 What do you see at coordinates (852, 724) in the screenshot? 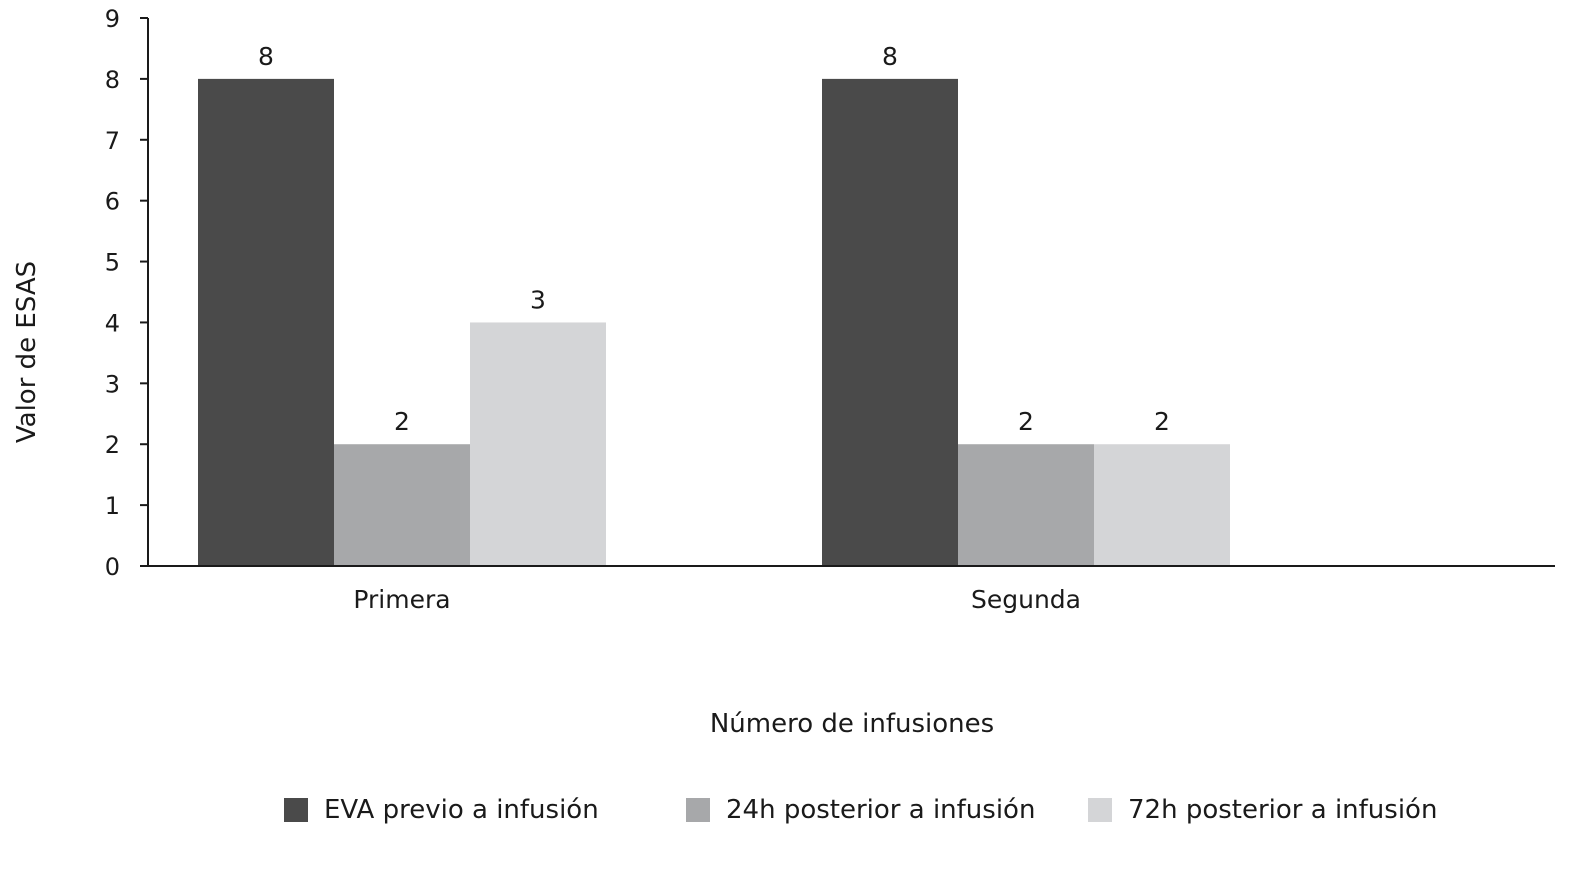
I see `x-axis-title: Número de infusiones` at bounding box center [852, 724].